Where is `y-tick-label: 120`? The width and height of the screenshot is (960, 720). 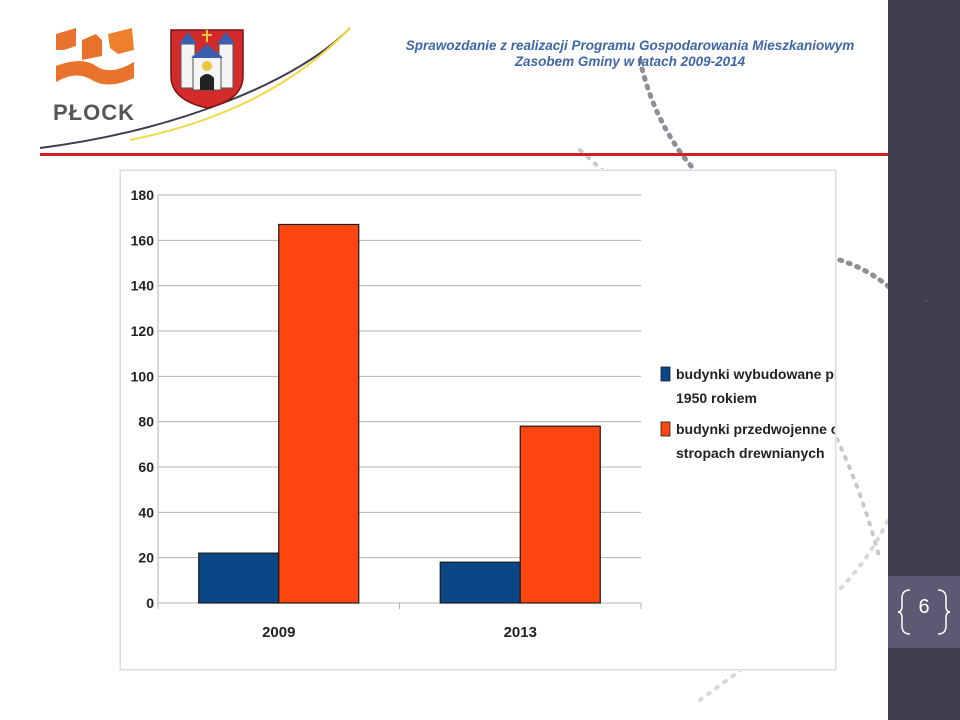
y-tick-label: 120 is located at coordinates (143, 331).